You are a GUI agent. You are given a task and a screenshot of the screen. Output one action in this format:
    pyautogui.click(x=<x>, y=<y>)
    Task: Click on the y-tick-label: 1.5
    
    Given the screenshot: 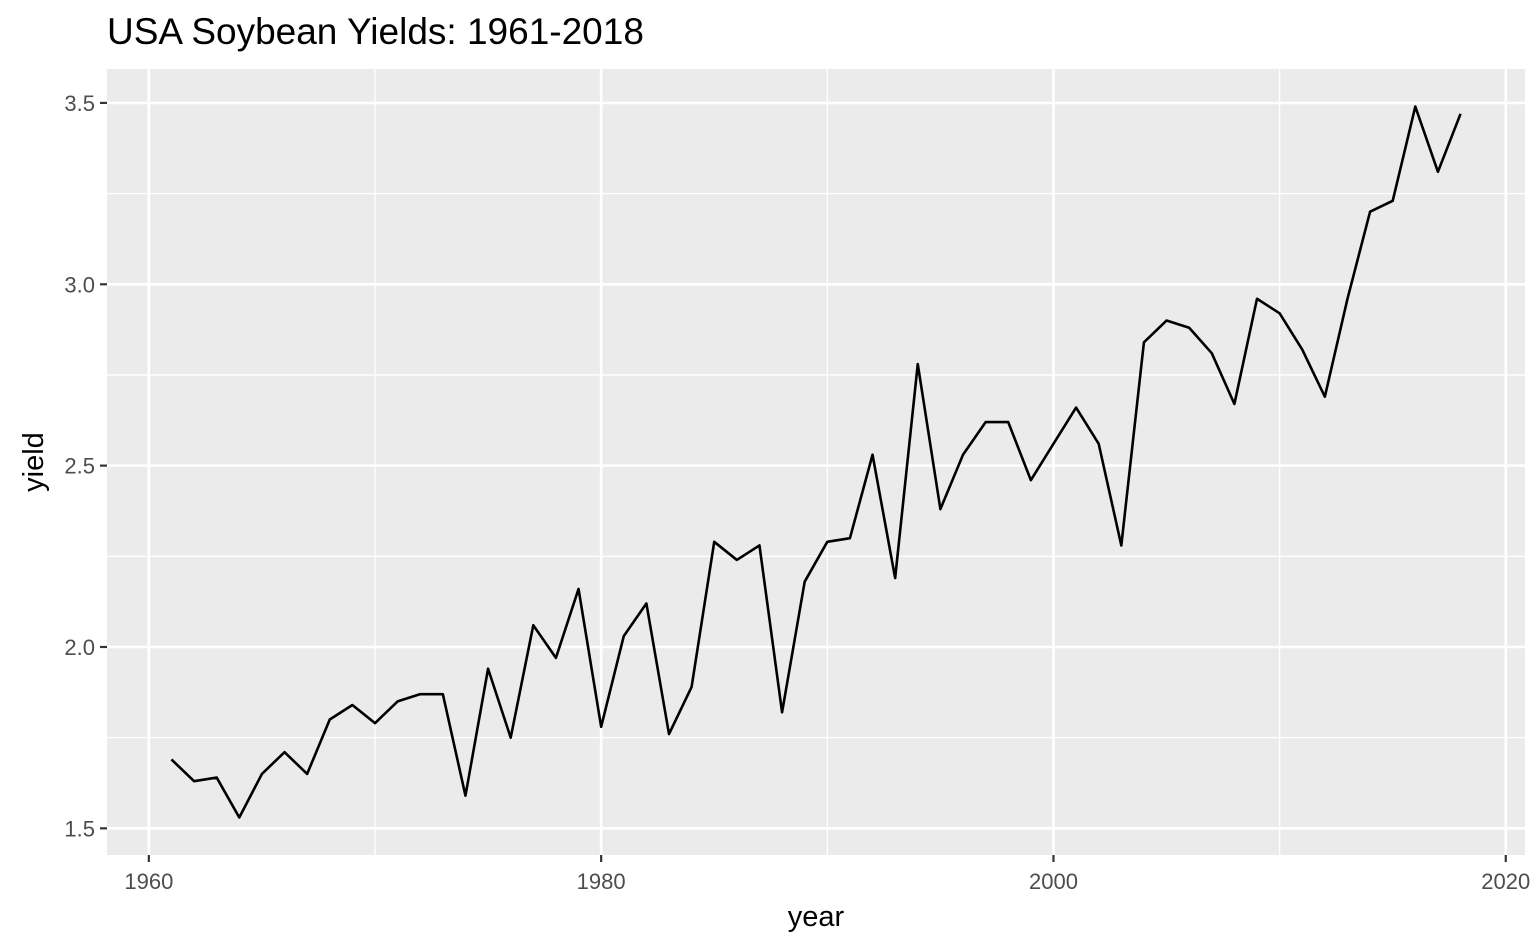 What is the action you would take?
    pyautogui.click(x=79, y=828)
    